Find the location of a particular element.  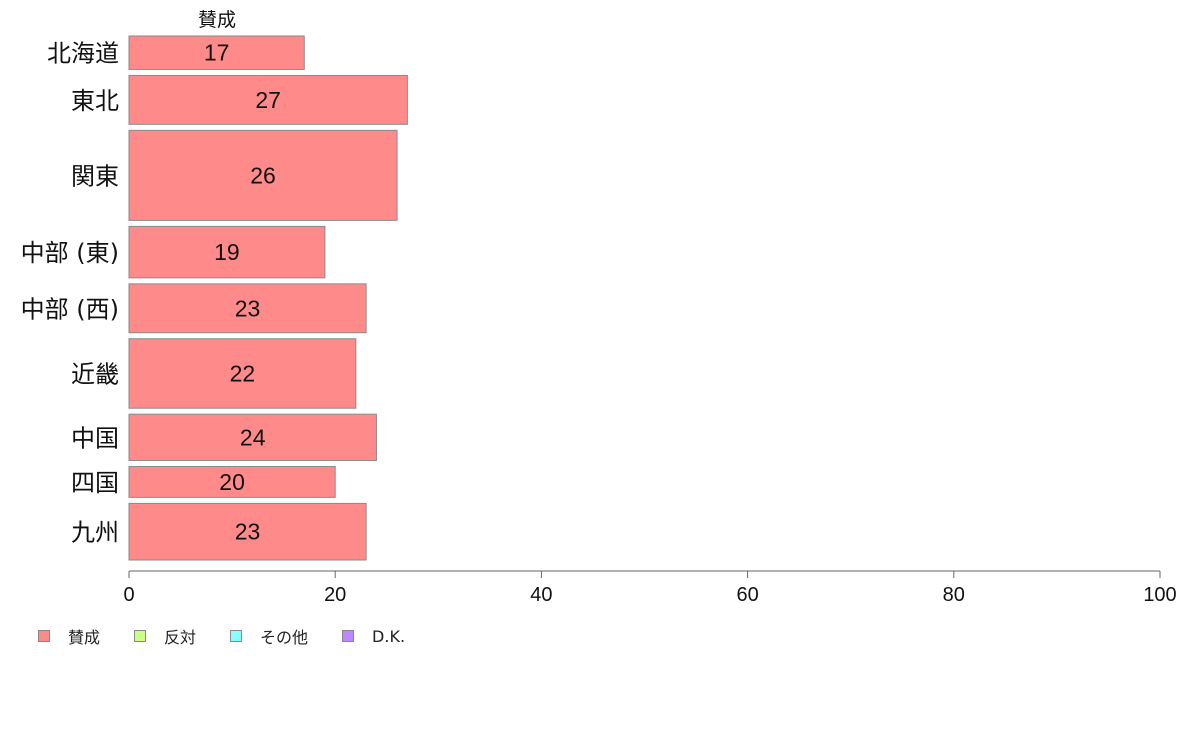

legend-label: 反対 is located at coordinates (180, 637).